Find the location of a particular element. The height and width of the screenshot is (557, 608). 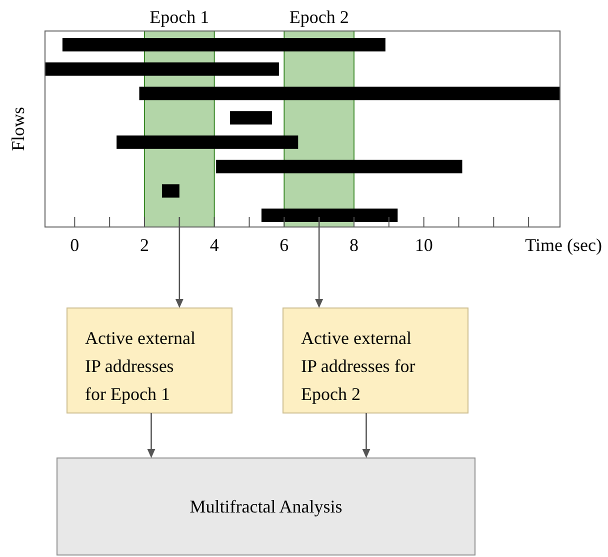

text: Active external IP addresses for Epoch 2 is located at coordinates (358, 366).